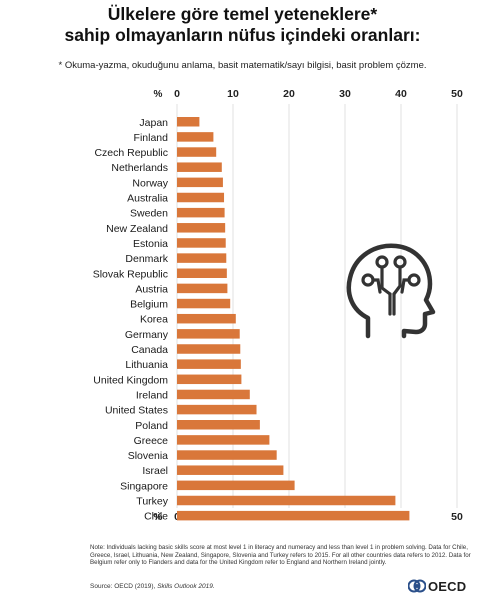  Describe the element at coordinates (123, 586) in the screenshot. I see `source-prefix: Source: OECD (2019),` at that location.